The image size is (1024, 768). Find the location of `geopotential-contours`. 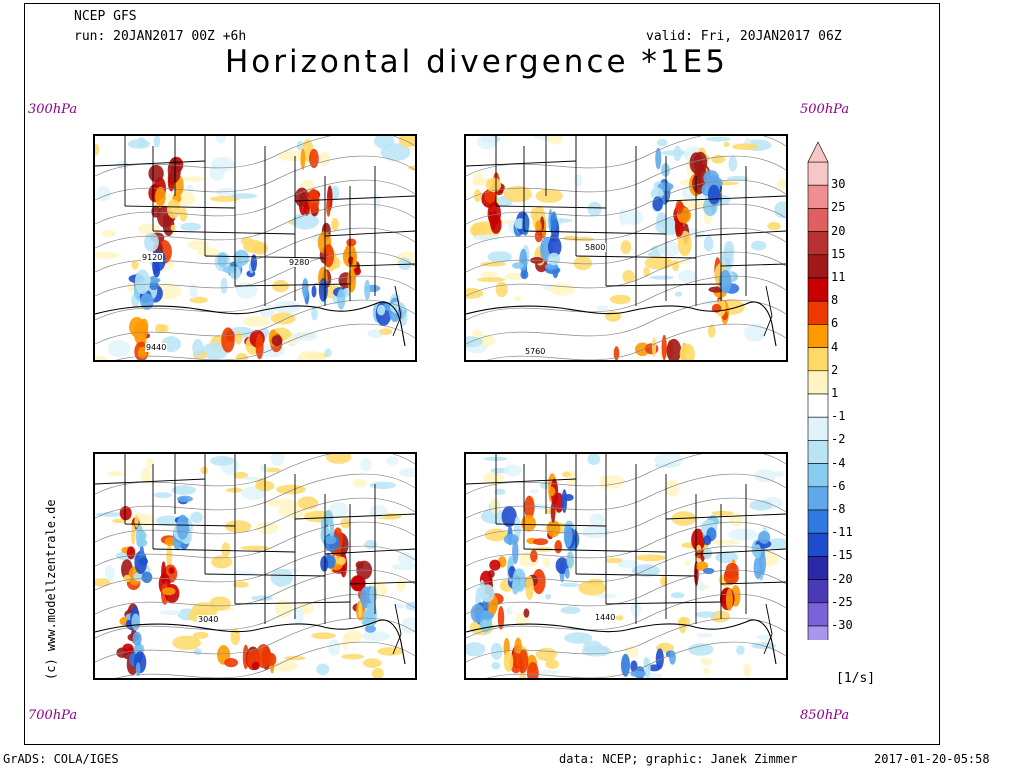

geopotential-contours is located at coordinates (626, 248).